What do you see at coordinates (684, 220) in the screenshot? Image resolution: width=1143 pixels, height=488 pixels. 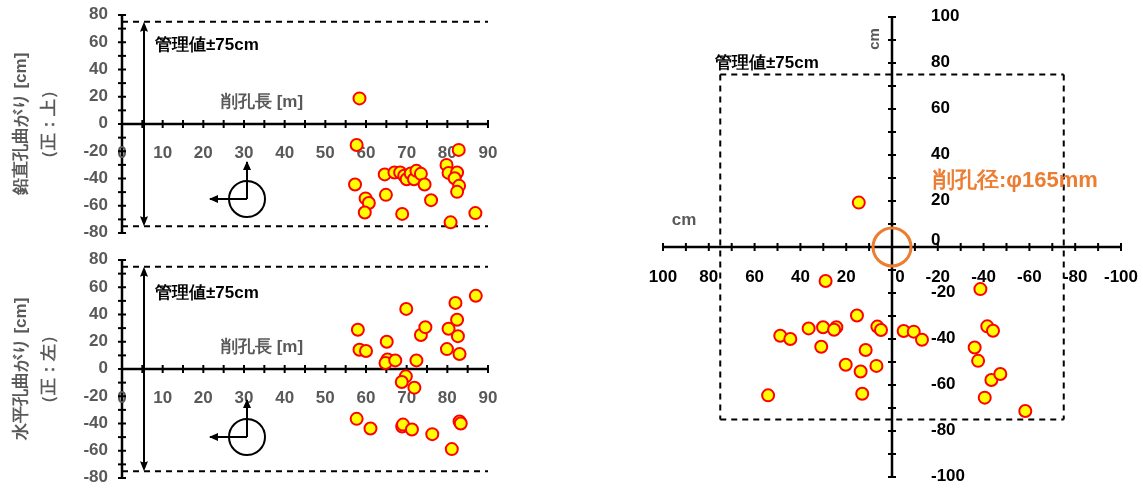 I see `x-axis-title: cm` at bounding box center [684, 220].